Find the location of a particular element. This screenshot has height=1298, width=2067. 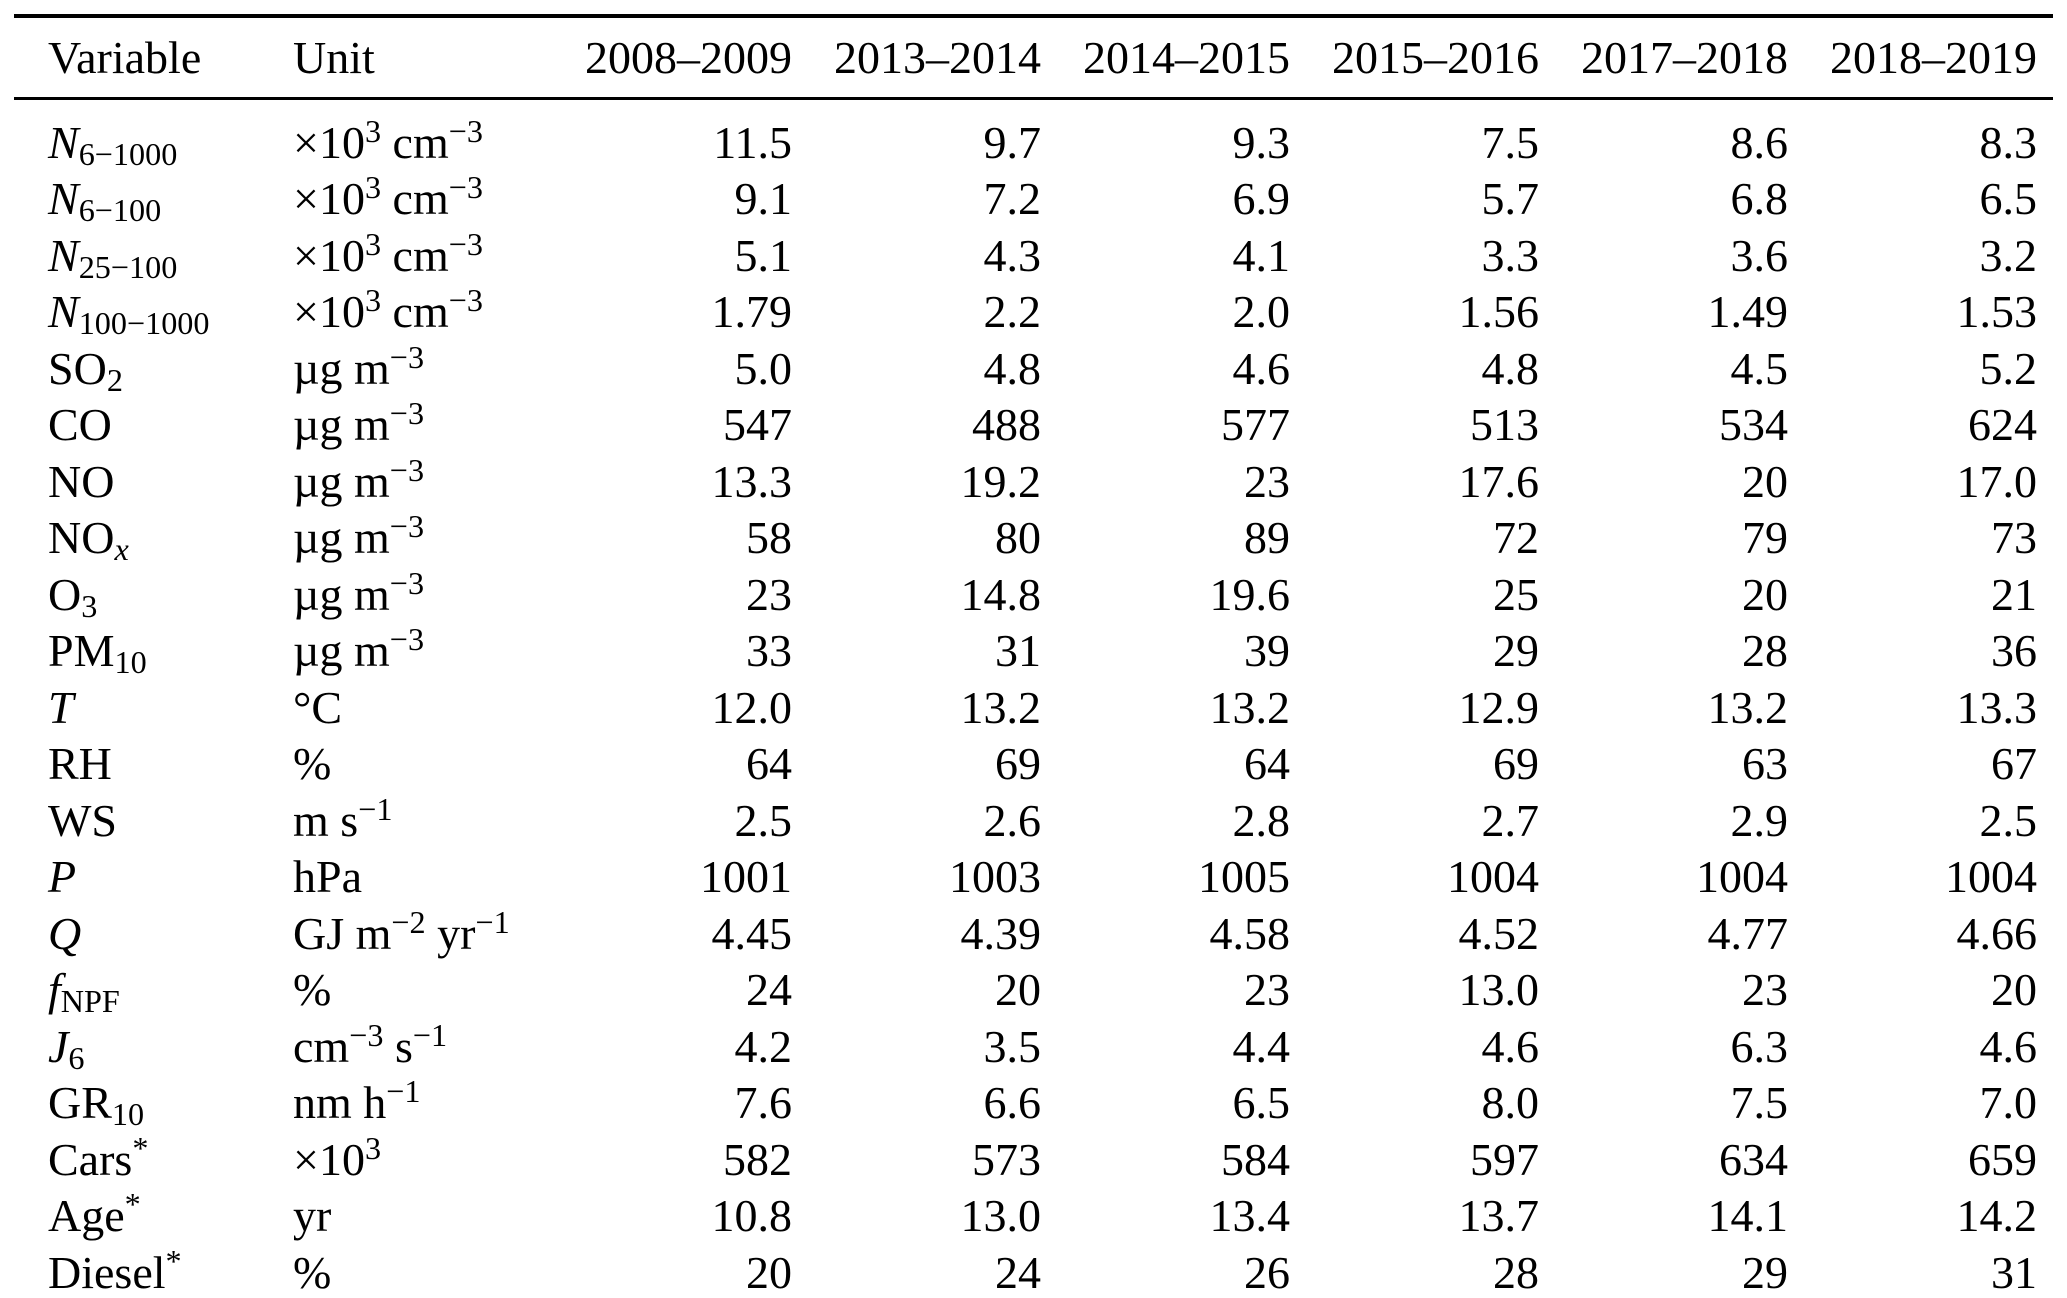

variable-cell: N100−1000 is located at coordinates (129, 314).